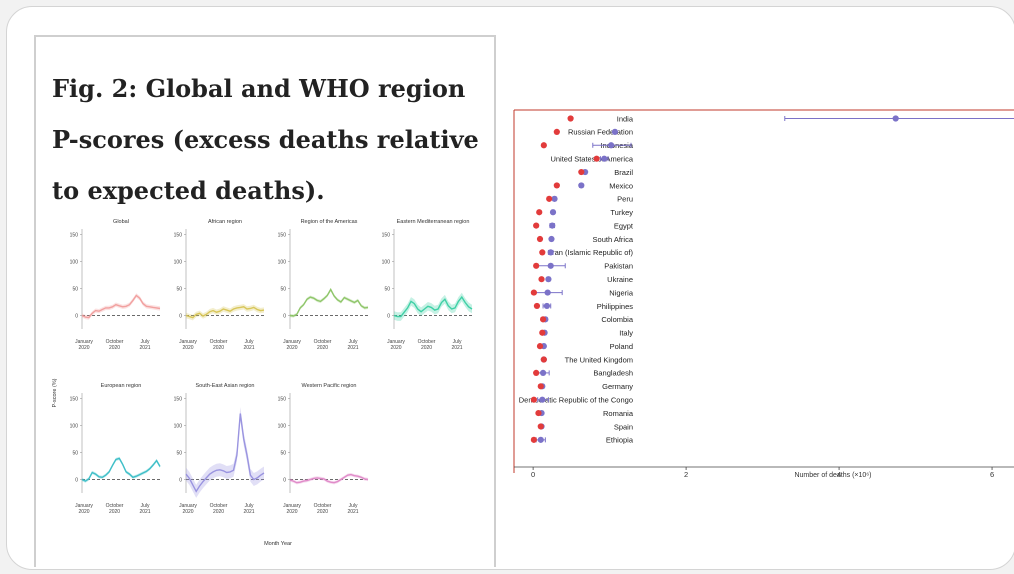 The height and width of the screenshot is (574, 1014). What do you see at coordinates (617, 386) in the screenshot?
I see `country-label: Germany` at bounding box center [617, 386].